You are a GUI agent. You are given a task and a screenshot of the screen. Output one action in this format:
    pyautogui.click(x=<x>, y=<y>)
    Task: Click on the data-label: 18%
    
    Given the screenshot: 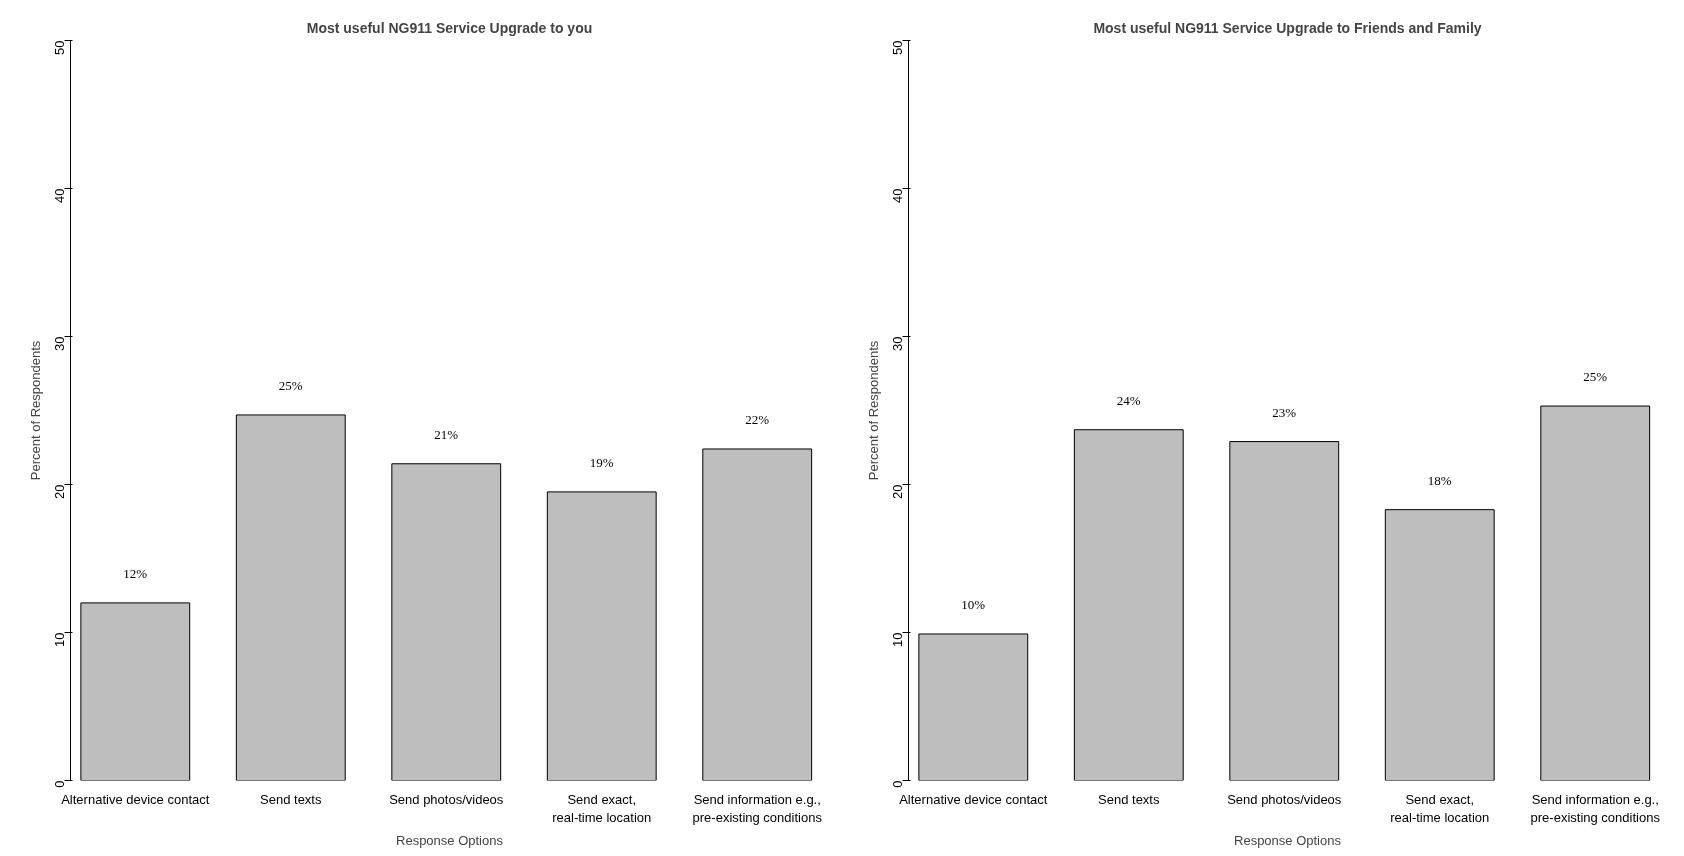 What is the action you would take?
    pyautogui.click(x=1439, y=480)
    